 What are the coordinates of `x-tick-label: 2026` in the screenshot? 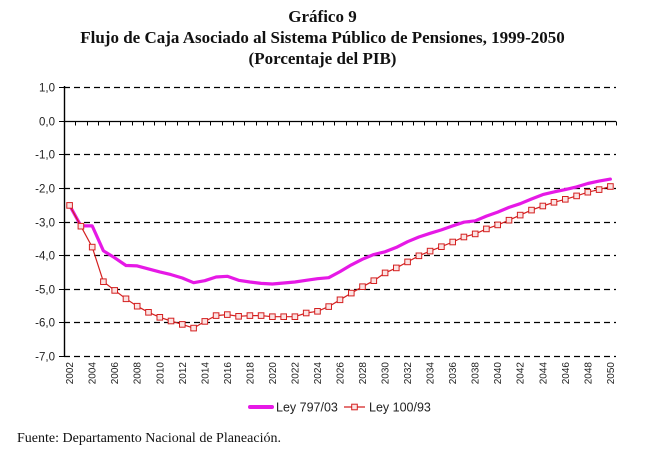 It's located at (341, 373).